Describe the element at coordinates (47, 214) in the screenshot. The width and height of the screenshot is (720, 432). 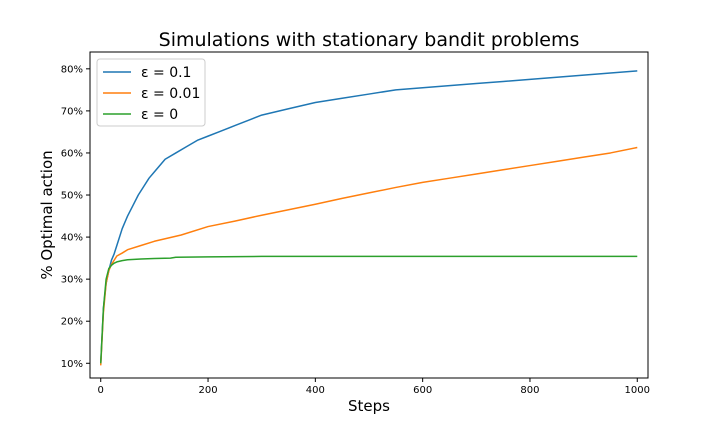
I see `y-axis-title: % Optimal action` at that location.